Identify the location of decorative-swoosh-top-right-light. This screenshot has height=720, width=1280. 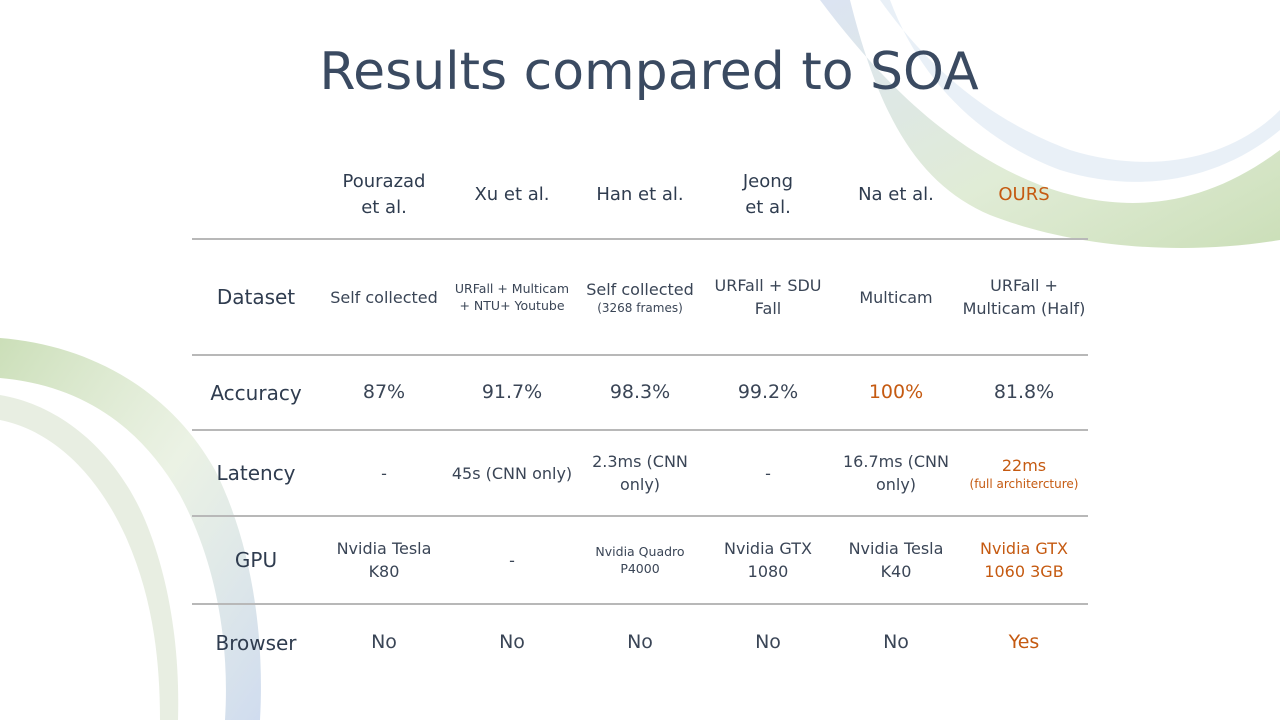
(1080, 91).